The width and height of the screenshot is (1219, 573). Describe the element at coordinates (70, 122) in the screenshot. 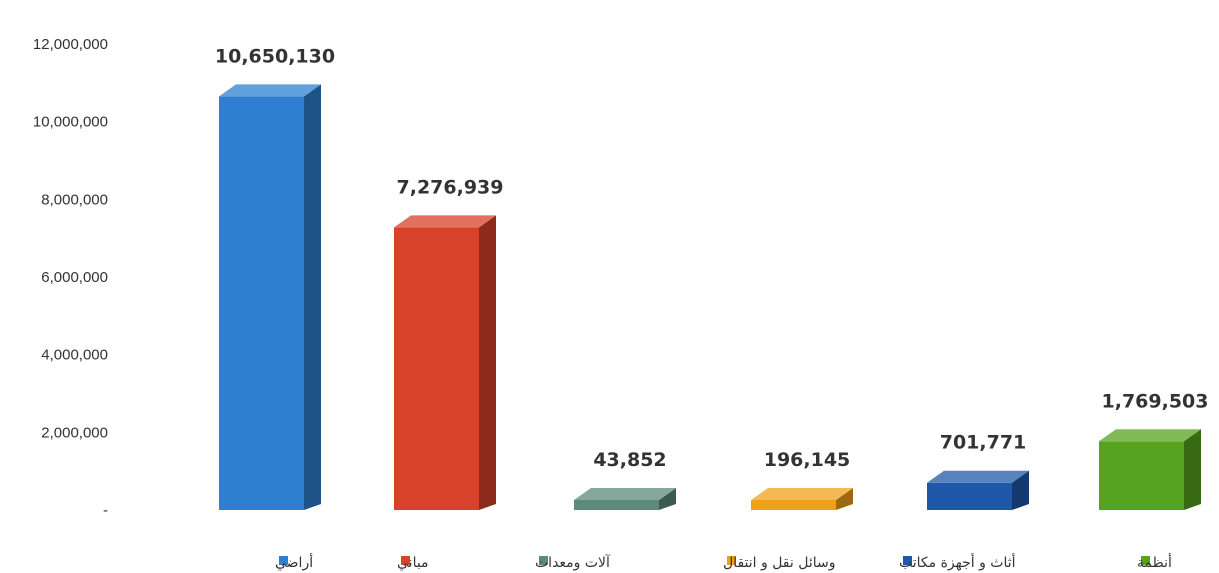

I see `y-tick-label: 10,000,000` at that location.